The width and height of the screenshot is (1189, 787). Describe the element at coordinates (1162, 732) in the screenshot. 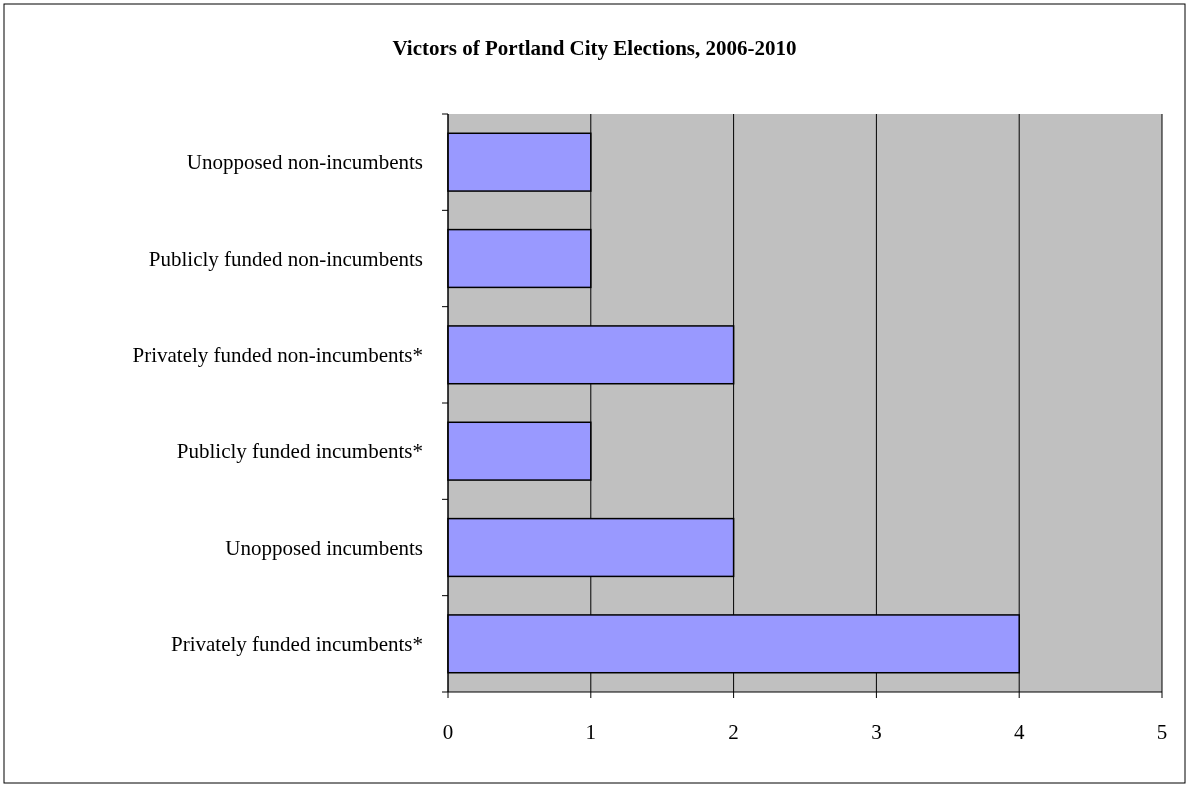

I see `x-tick-label: 5` at that location.